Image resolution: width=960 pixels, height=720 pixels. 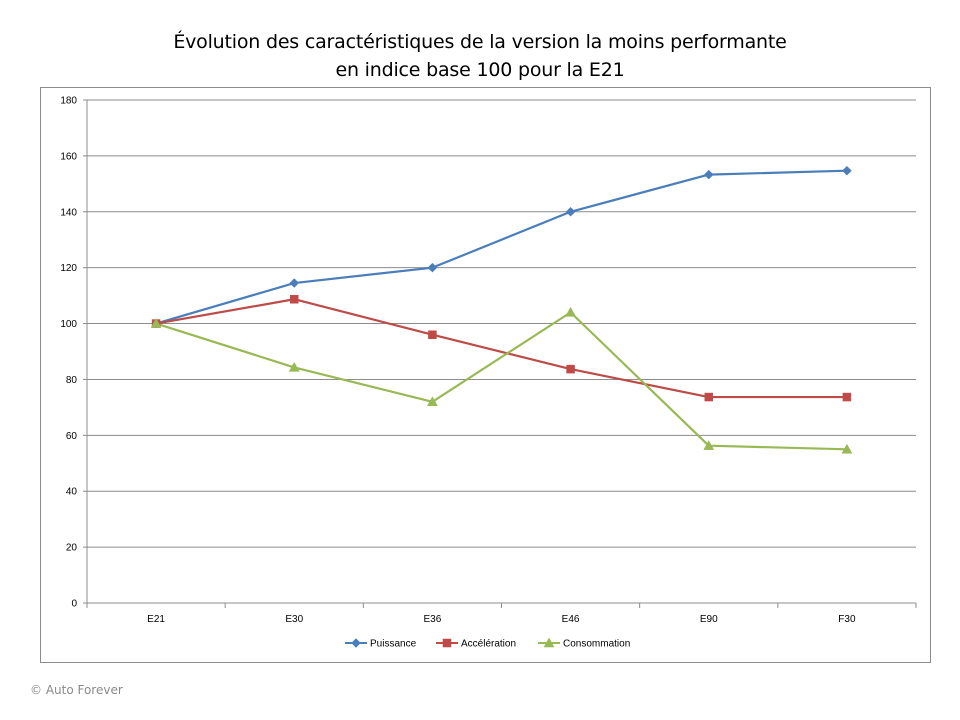 What do you see at coordinates (72, 548) in the screenshot?
I see `y-tick-label: 20` at bounding box center [72, 548].